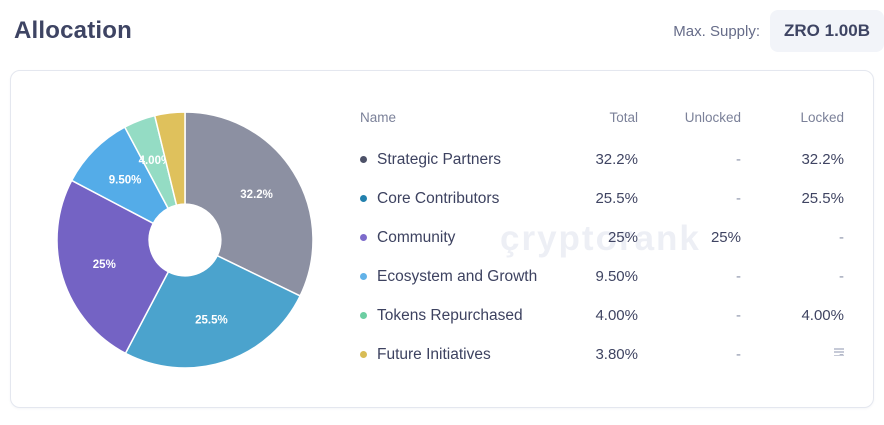  I want to click on row-name: Strategic Partners, so click(456, 160).